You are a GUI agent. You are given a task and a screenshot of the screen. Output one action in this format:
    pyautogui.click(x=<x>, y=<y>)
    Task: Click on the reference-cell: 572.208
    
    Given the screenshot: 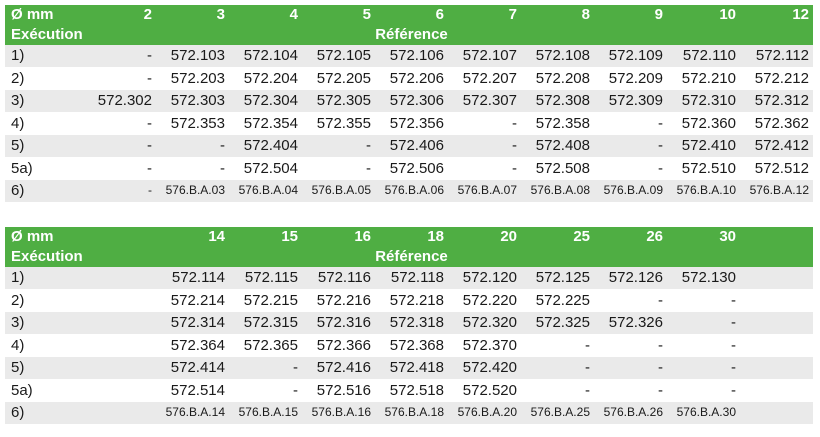 What is the action you would take?
    pyautogui.click(x=557, y=78)
    